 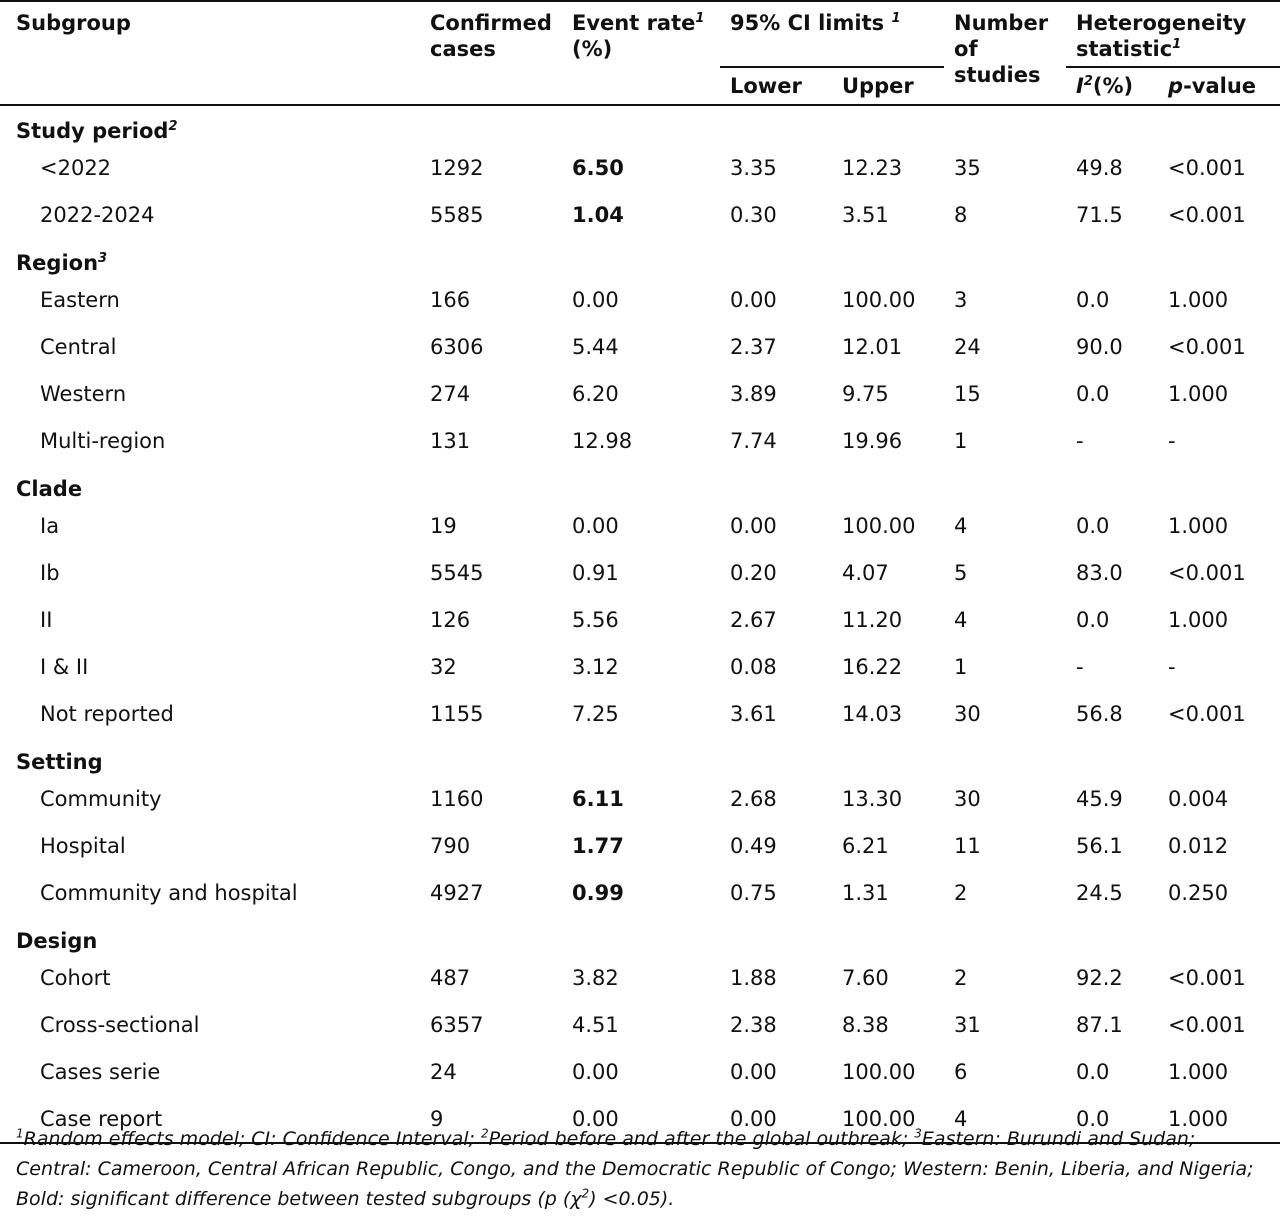 What do you see at coordinates (640, 214) in the screenshot?
I see `table-row: 2022-2024 5585 1.04 0.30 3.51 8 71.5 <0.001` at bounding box center [640, 214].